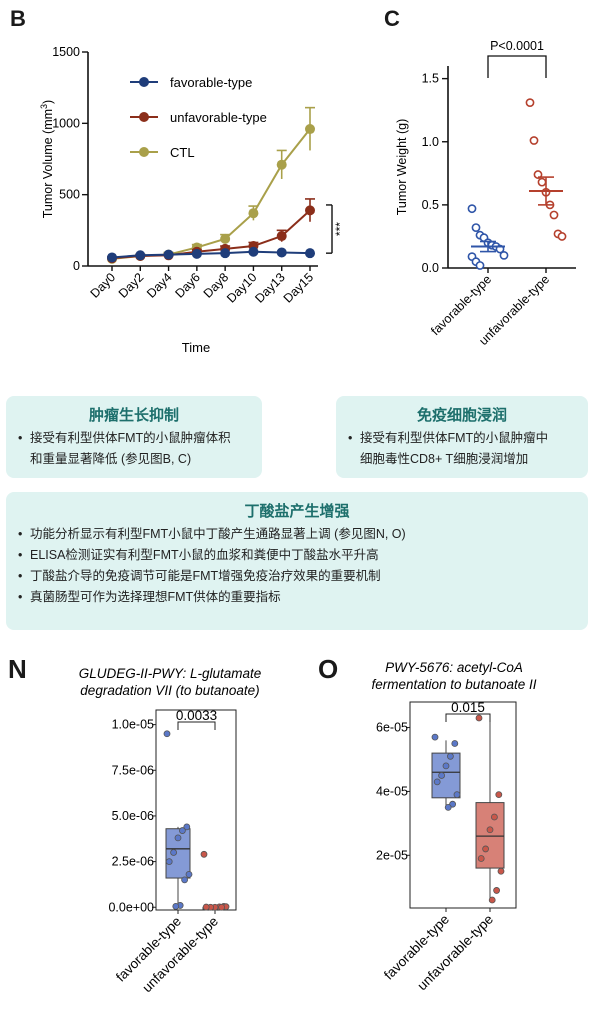 This screenshot has height=1024, width=592. Describe the element at coordinates (103, 285) in the screenshot. I see `x-tick-label: Day0` at that location.